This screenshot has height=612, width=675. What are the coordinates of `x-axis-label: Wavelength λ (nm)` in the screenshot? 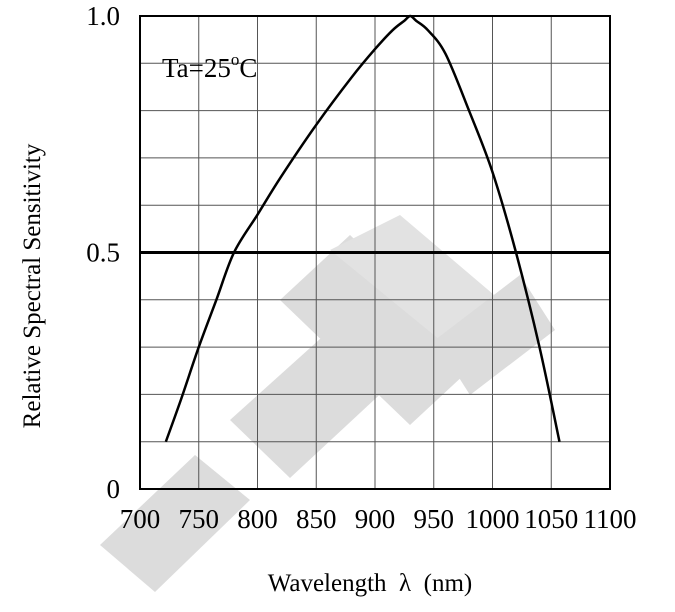 It's located at (370, 583).